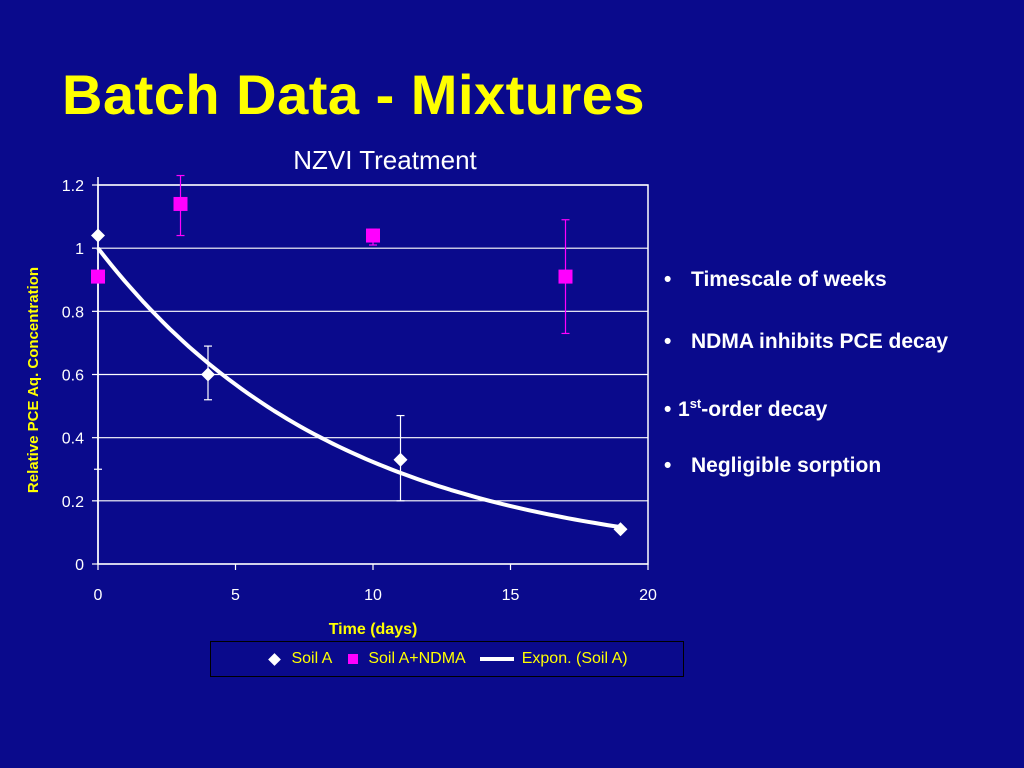 The width and height of the screenshot is (1024, 768). I want to click on legend-item-trendline: Expon. (Soil A), so click(553, 659).